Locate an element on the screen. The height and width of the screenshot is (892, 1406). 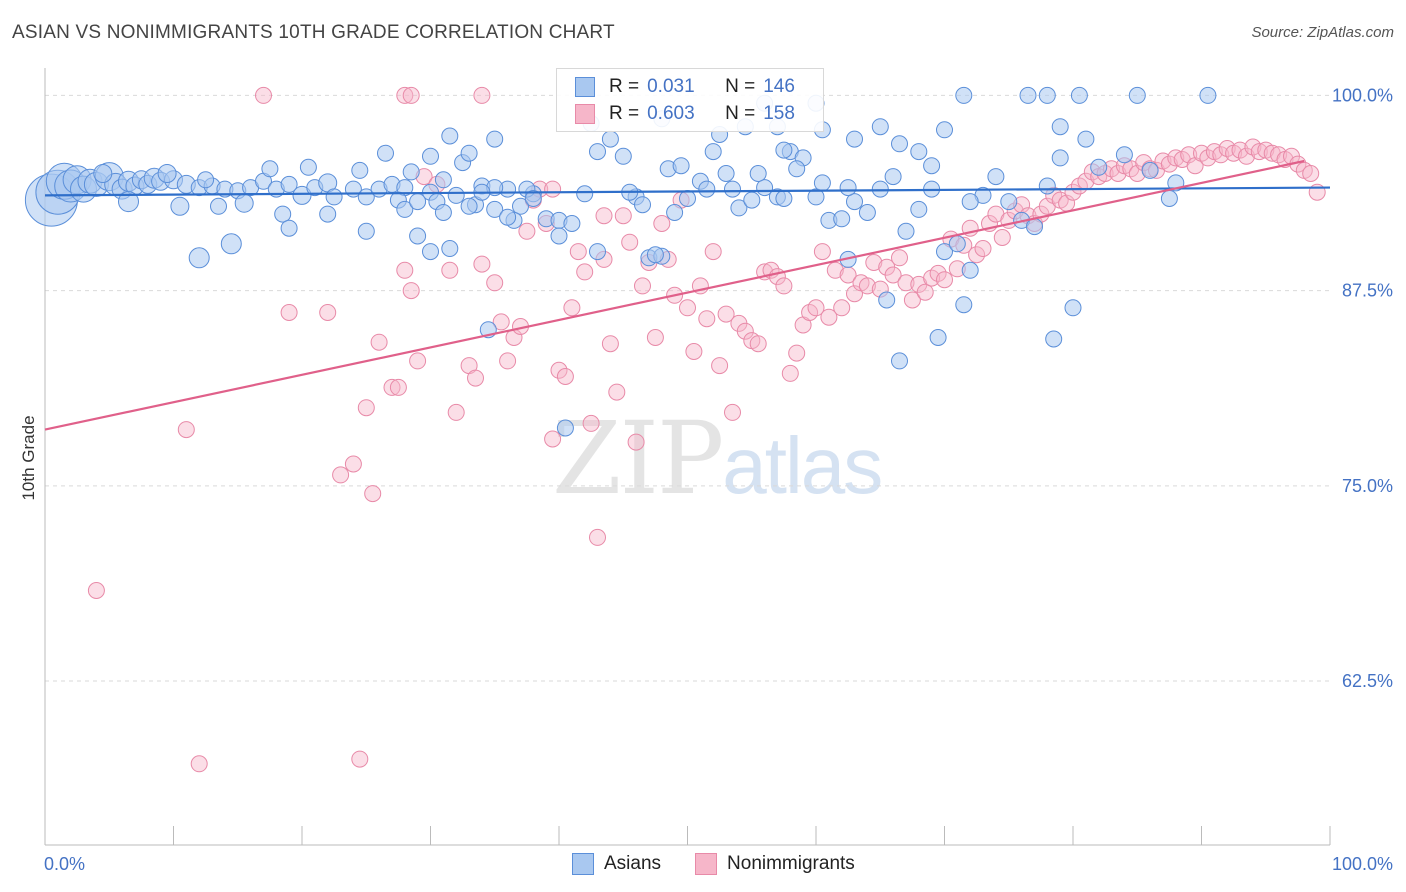
stats-legend: R = 0.031 N = 146 R = 0.603 N = 158 is located at coordinates (690, 100).